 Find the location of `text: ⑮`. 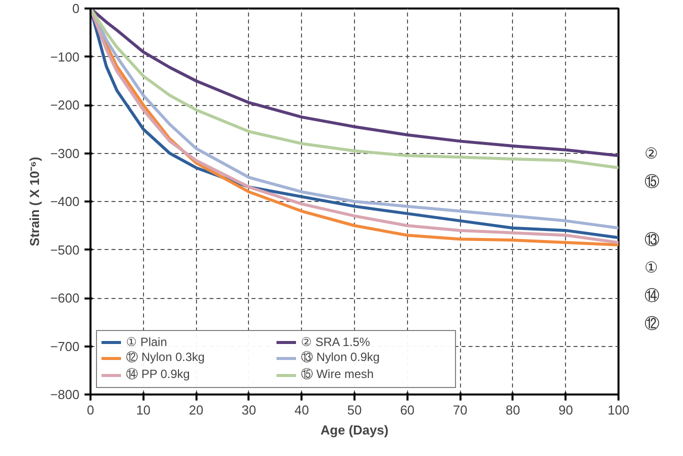

text: ⑮ is located at coordinates (652, 182).